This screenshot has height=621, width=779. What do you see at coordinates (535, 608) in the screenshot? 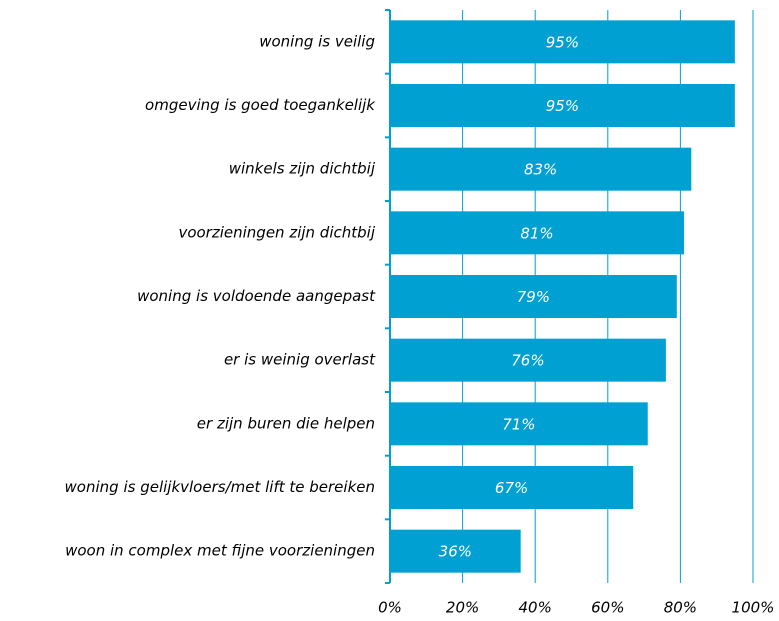
I see `x-tick-label: 40%` at bounding box center [535, 608].